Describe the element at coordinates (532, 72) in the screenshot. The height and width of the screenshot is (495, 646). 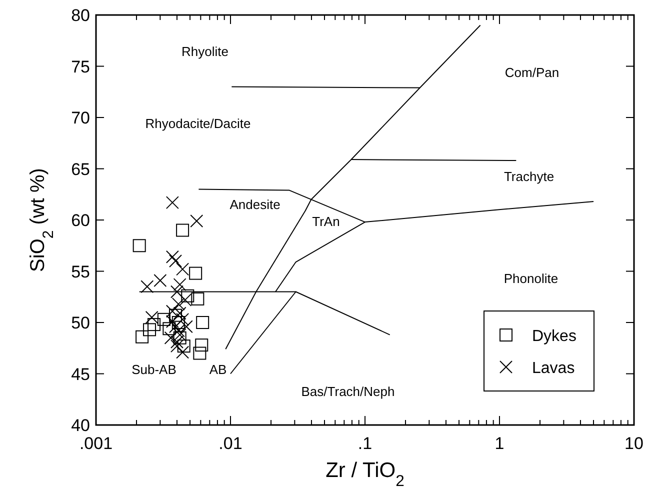
I see `annotation: Com/Pan` at that location.